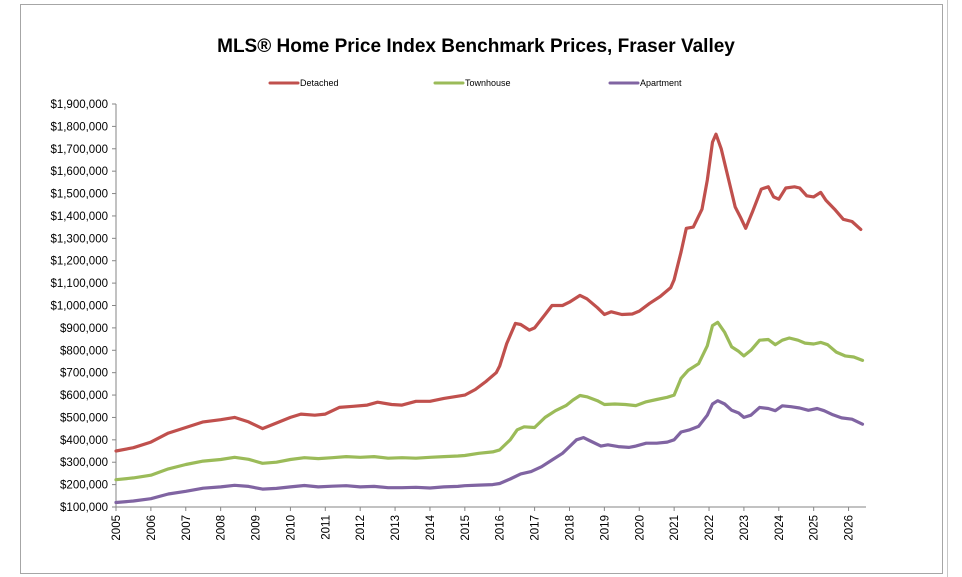  What do you see at coordinates (675, 528) in the screenshot?
I see `x-tick-label: 2021` at bounding box center [675, 528].